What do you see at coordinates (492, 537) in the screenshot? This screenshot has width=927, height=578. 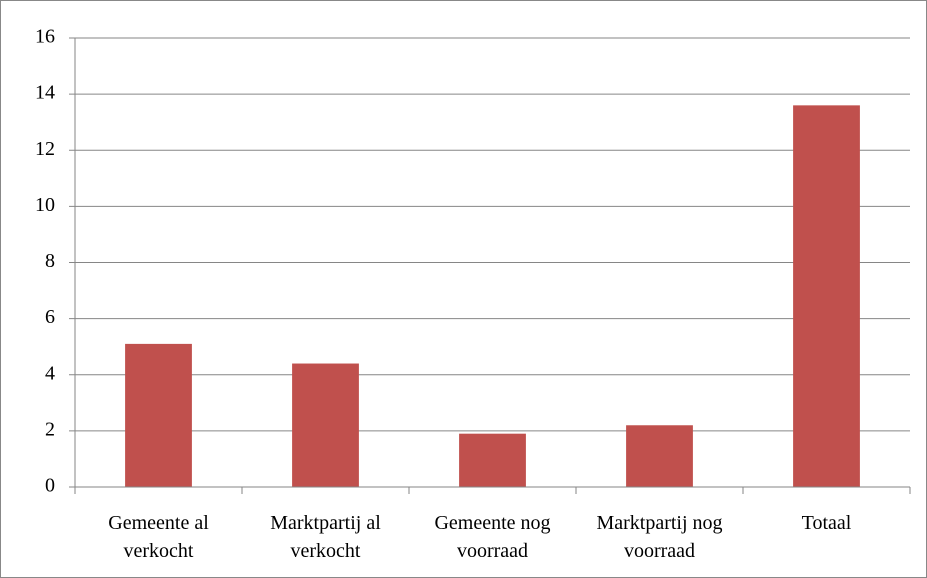 I see `x-tick-label: Gemeente nog voorraad` at bounding box center [492, 537].